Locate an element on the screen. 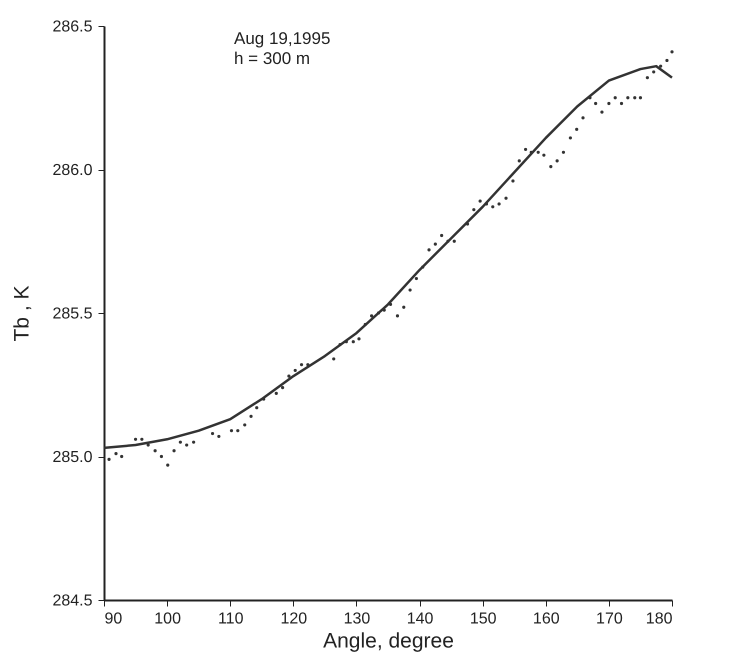  x-tick-label: 180 is located at coordinates (659, 619).